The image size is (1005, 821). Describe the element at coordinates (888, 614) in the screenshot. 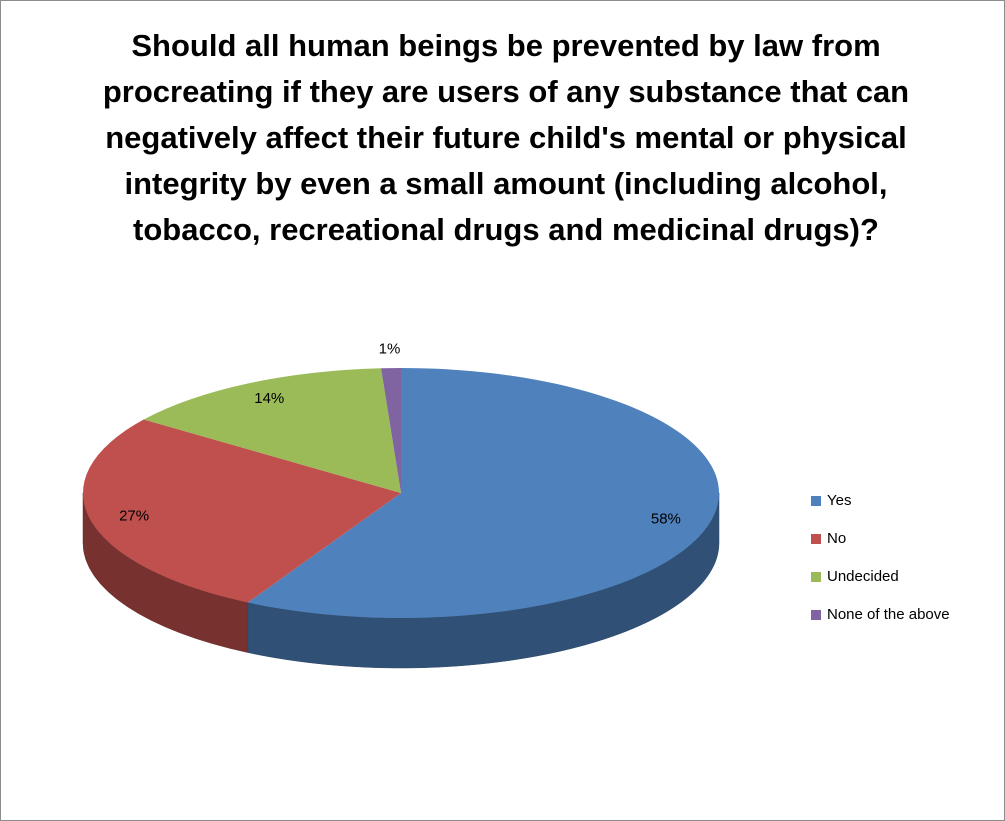

I see `legend-label: None of the above` at that location.